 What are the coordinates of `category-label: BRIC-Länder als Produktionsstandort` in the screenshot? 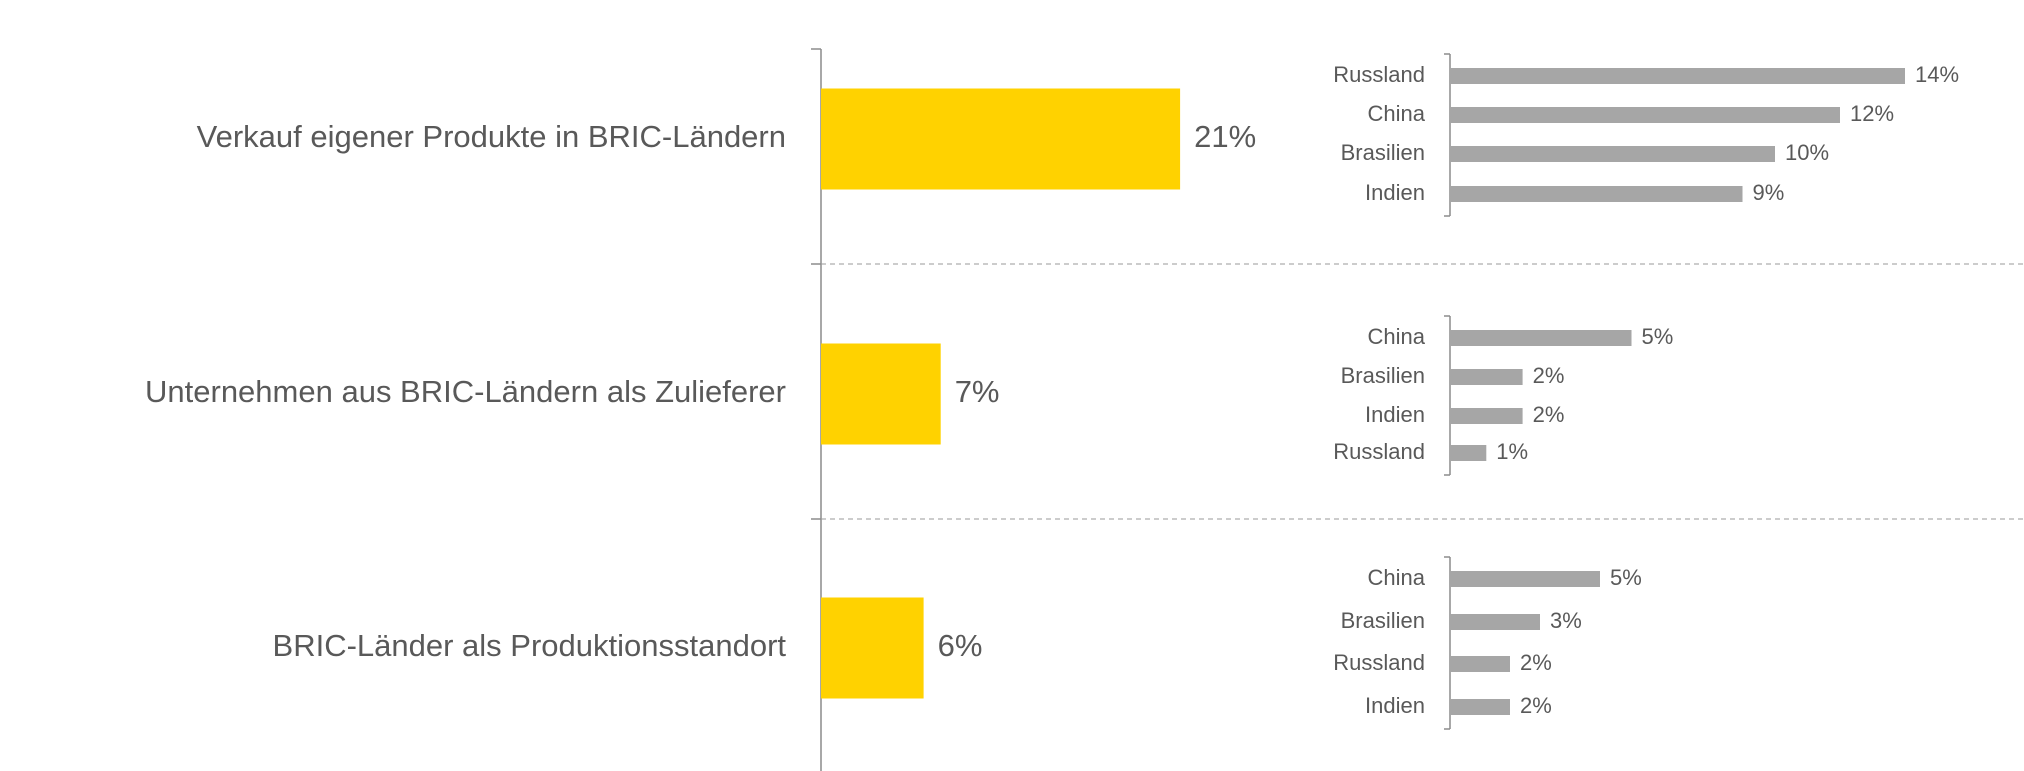 It's located at (530, 645).